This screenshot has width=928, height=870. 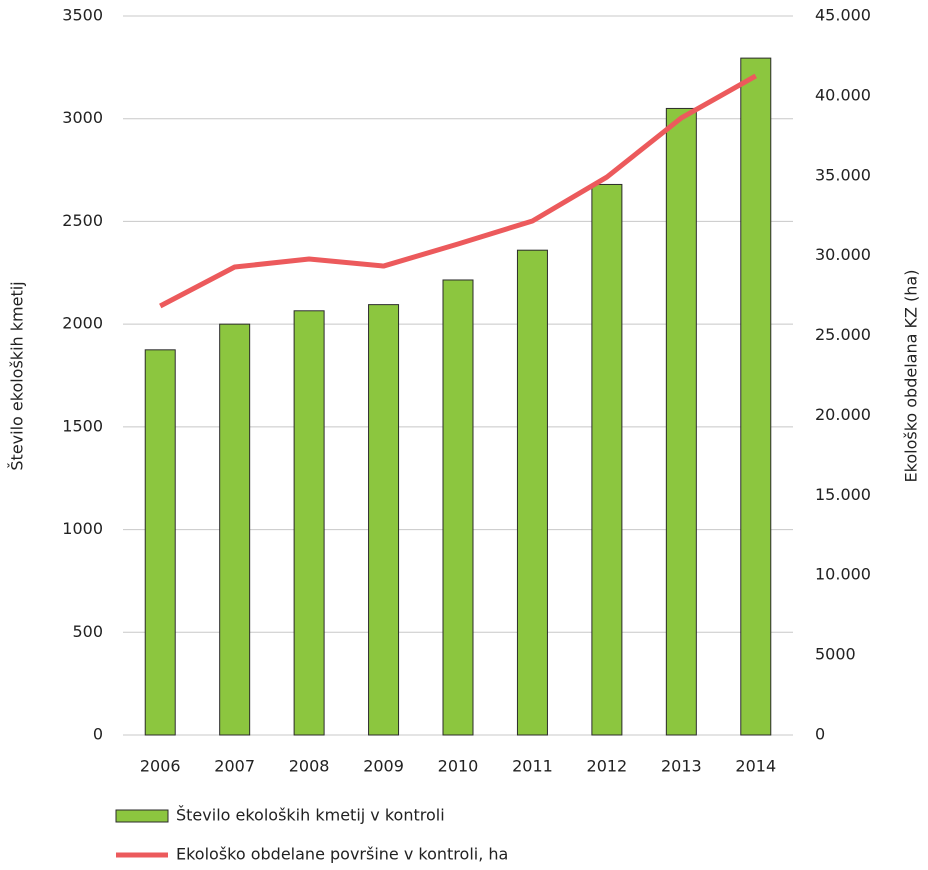 What do you see at coordinates (142, 816) in the screenshot?
I see `legend-swatch` at bounding box center [142, 816].